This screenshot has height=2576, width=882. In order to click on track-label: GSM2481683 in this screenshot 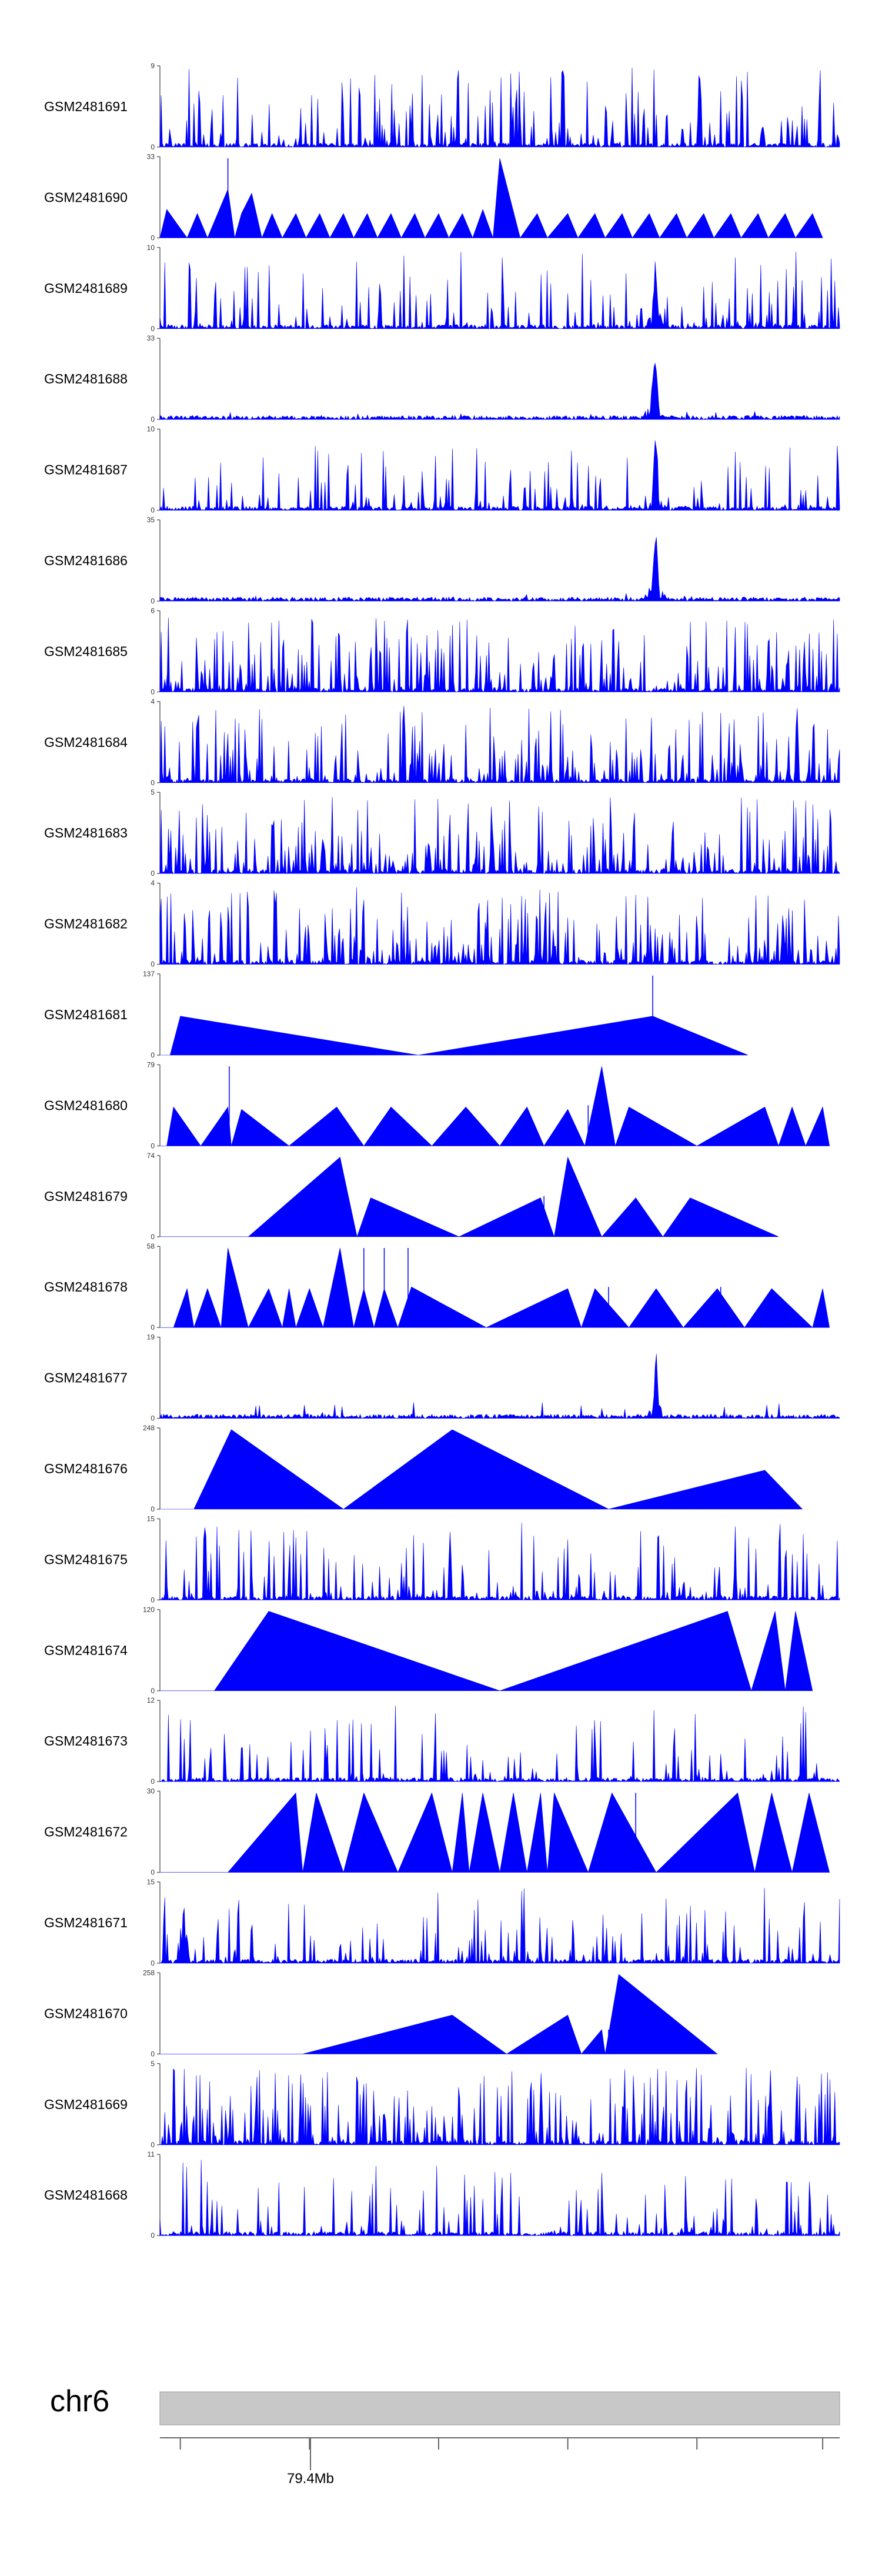, I will do `click(86, 832)`.